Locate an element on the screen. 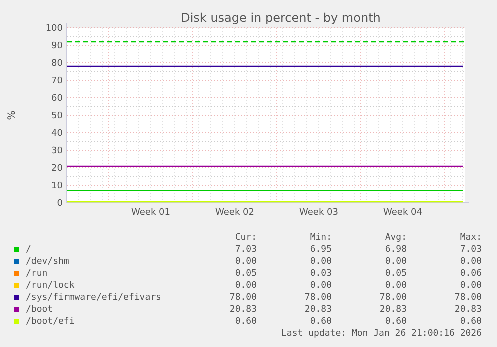 The width and height of the screenshot is (497, 347). legend-label: /sys/firmware/efi/efivars is located at coordinates (94, 298).